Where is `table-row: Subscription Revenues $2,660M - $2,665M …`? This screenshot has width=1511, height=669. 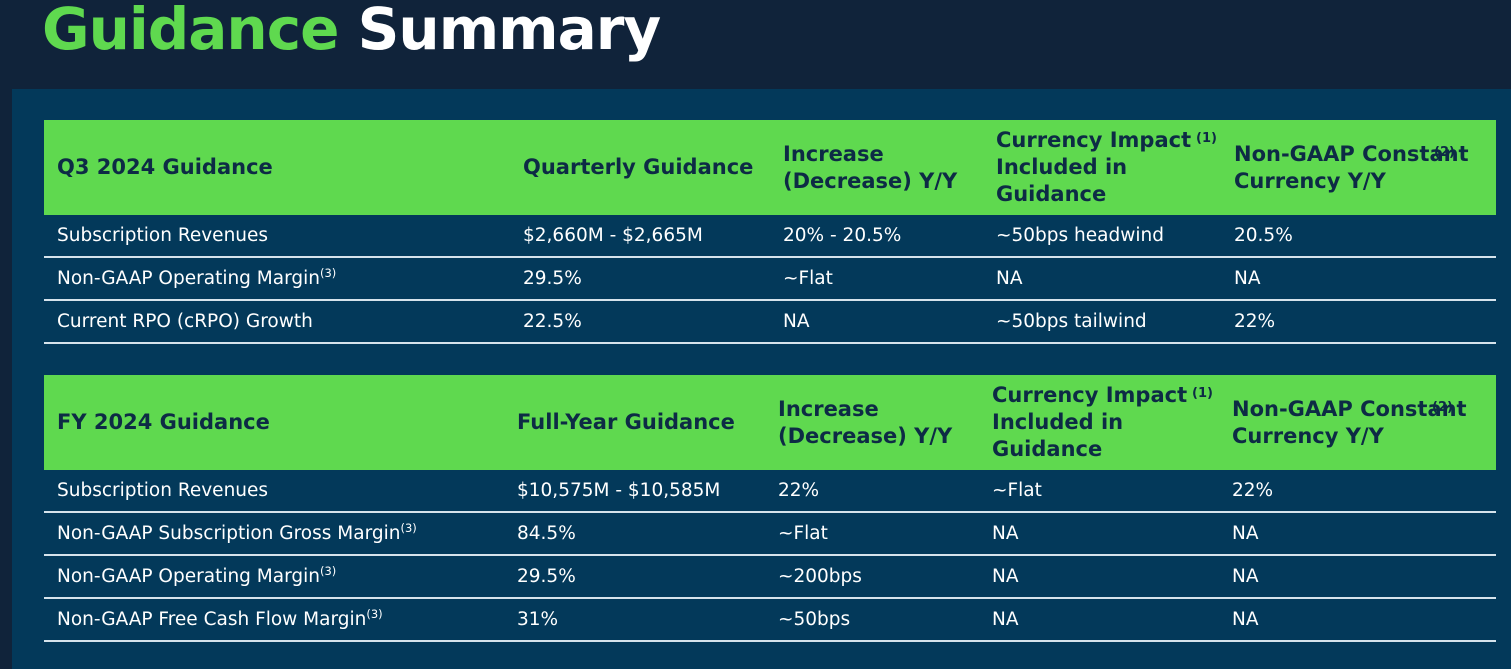 table-row: Subscription Revenues $2,660M - $2,665M … is located at coordinates (770, 236).